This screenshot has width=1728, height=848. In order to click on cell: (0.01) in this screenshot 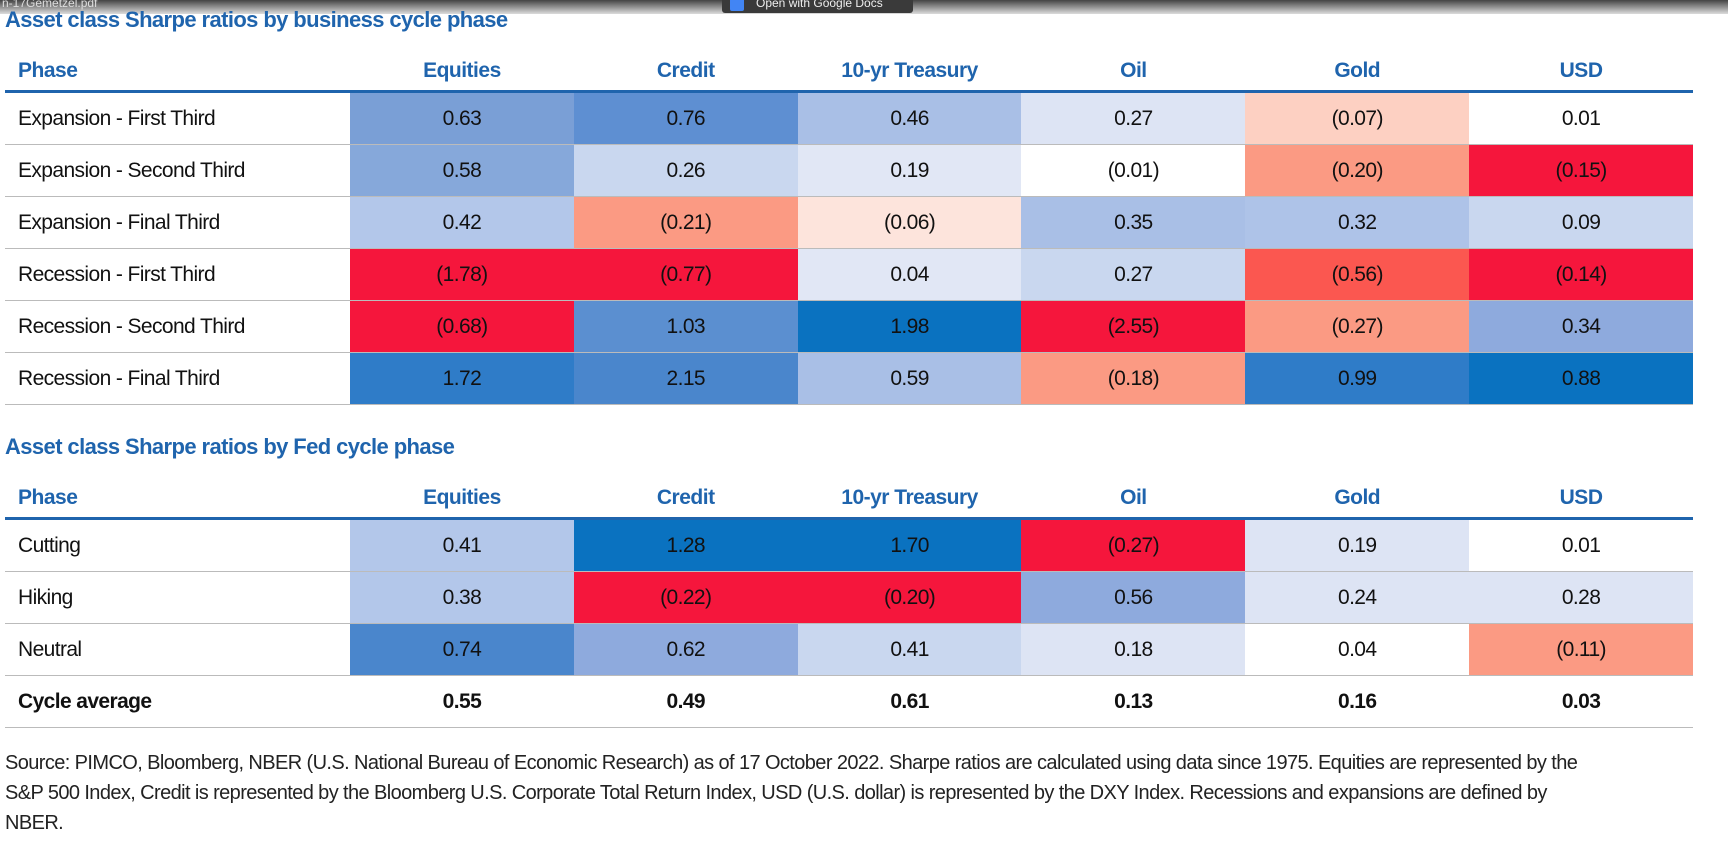, I will do `click(1133, 170)`.